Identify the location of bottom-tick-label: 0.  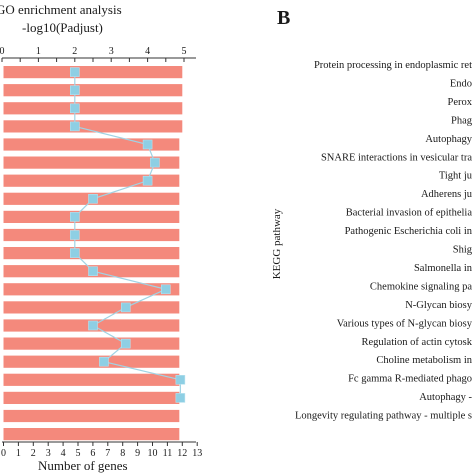
(3, 453).